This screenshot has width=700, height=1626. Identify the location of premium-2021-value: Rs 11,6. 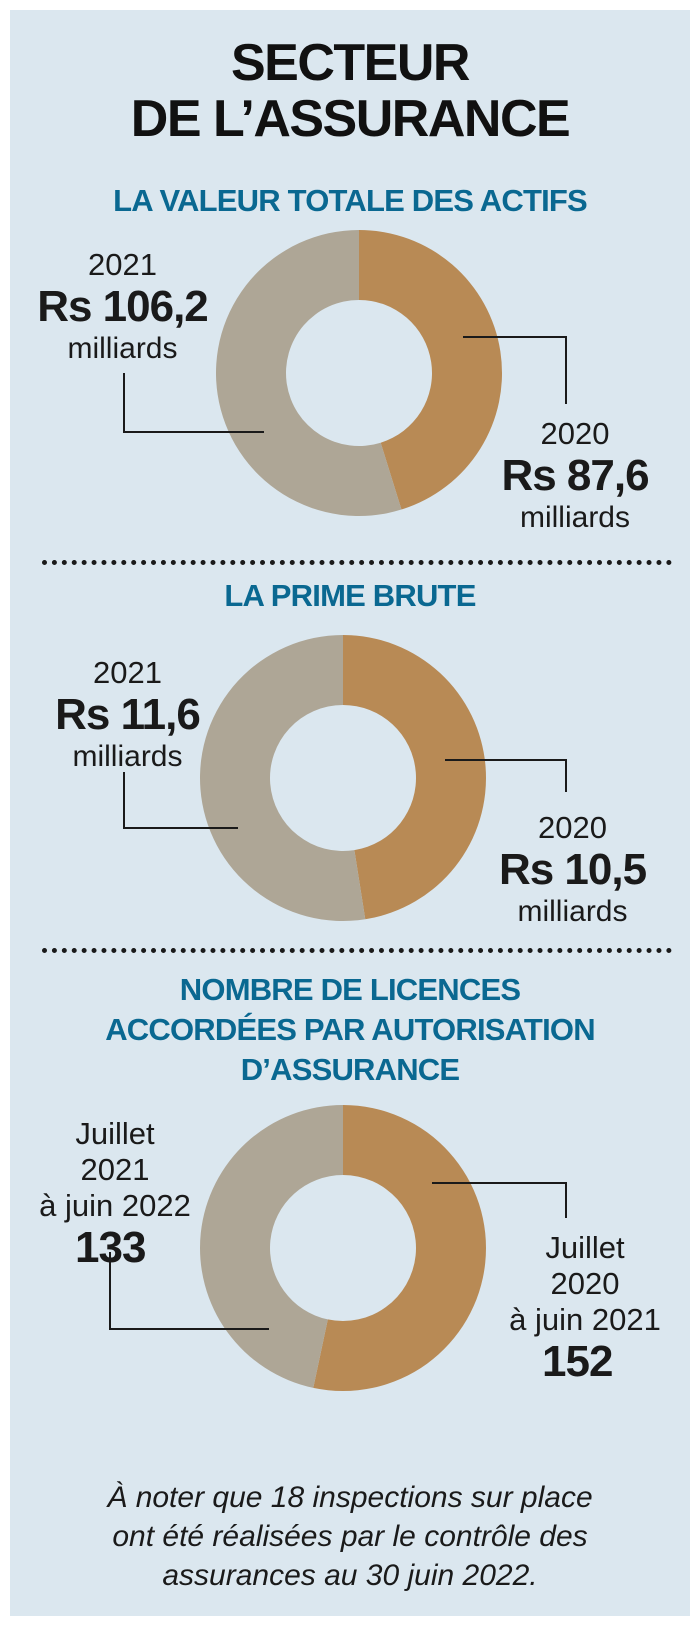
(128, 714).